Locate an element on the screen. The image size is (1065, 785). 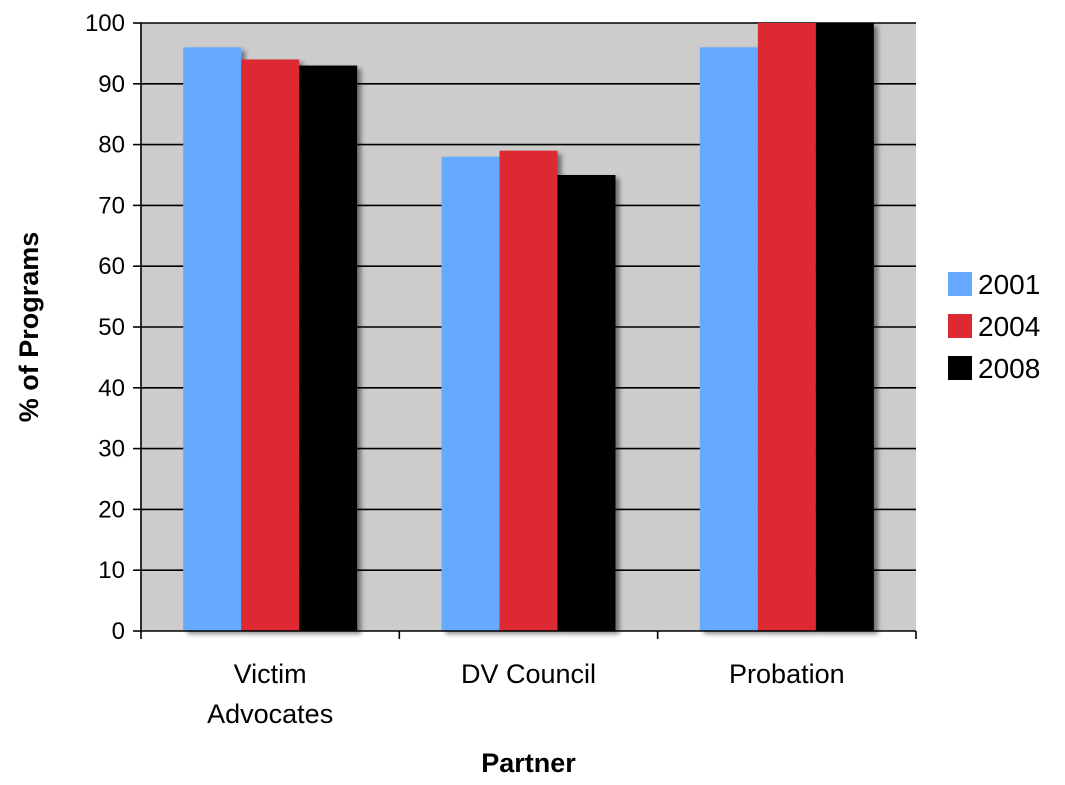
y-tick-label: 0 is located at coordinates (118, 631).